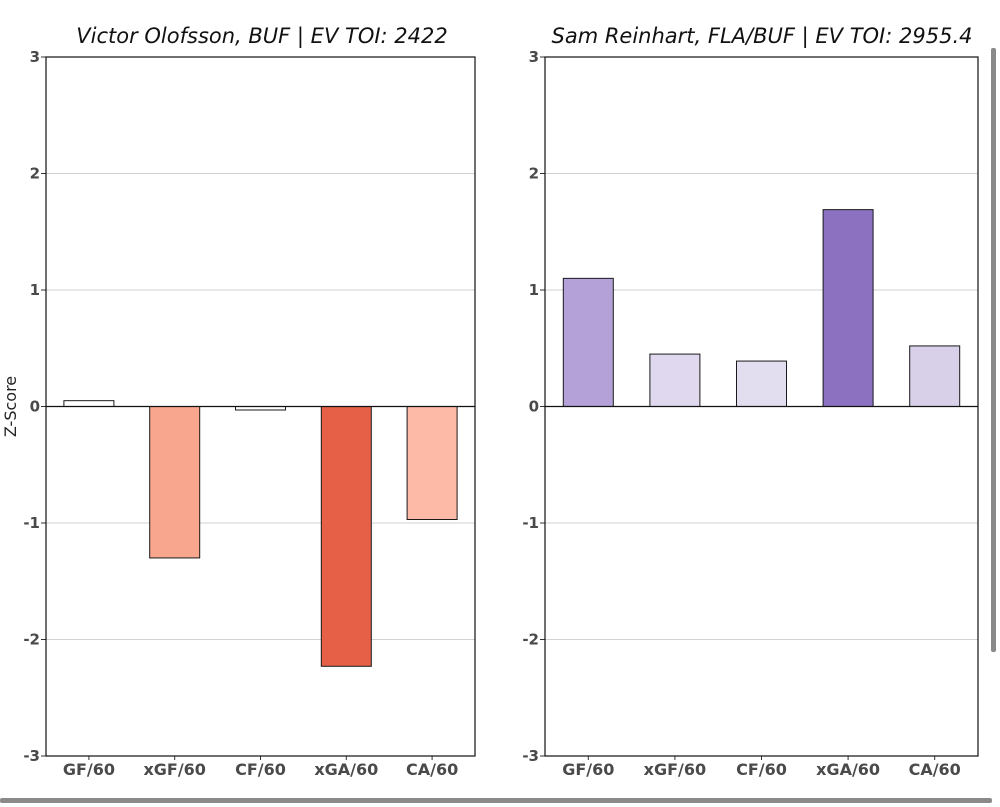 The width and height of the screenshot is (1000, 807). I want to click on vertical-scrollbar, so click(993, 350).